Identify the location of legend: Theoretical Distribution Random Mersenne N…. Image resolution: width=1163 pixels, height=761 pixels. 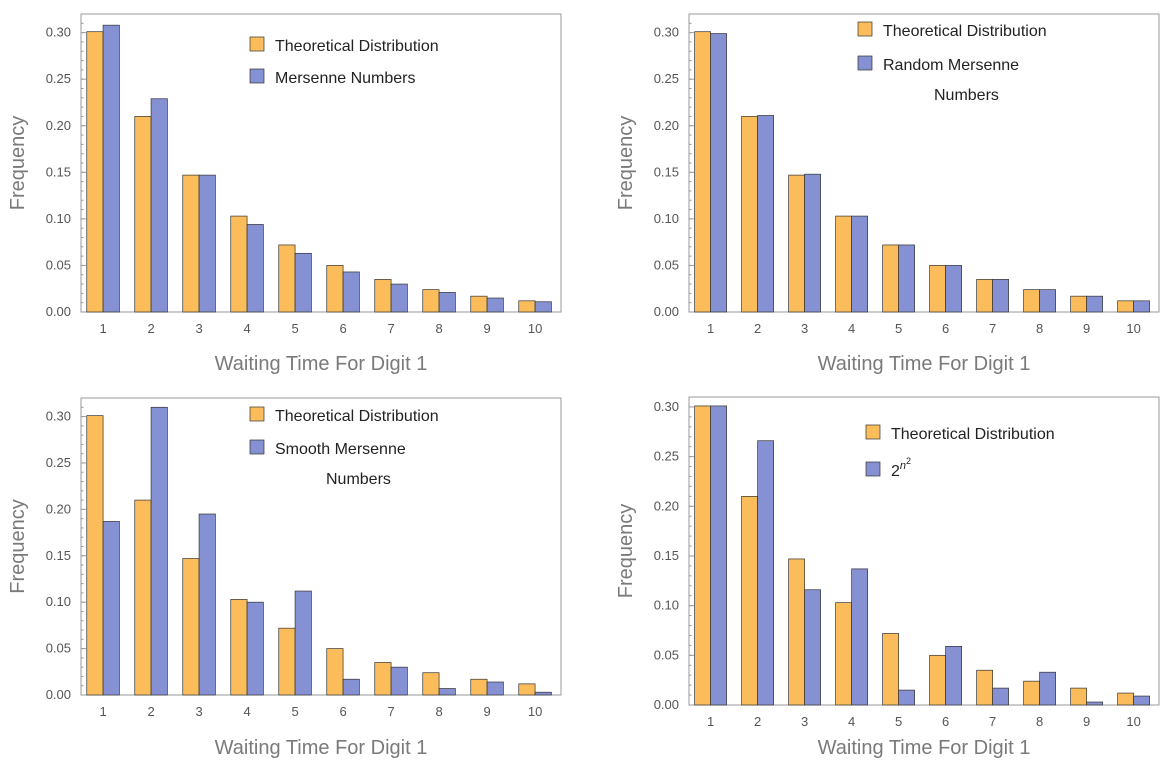
(952, 62).